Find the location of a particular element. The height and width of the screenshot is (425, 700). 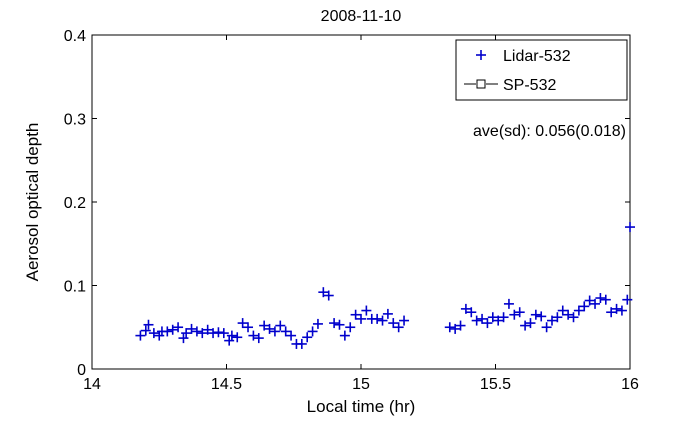

y-tick-label: 0.2 is located at coordinates (75, 203).